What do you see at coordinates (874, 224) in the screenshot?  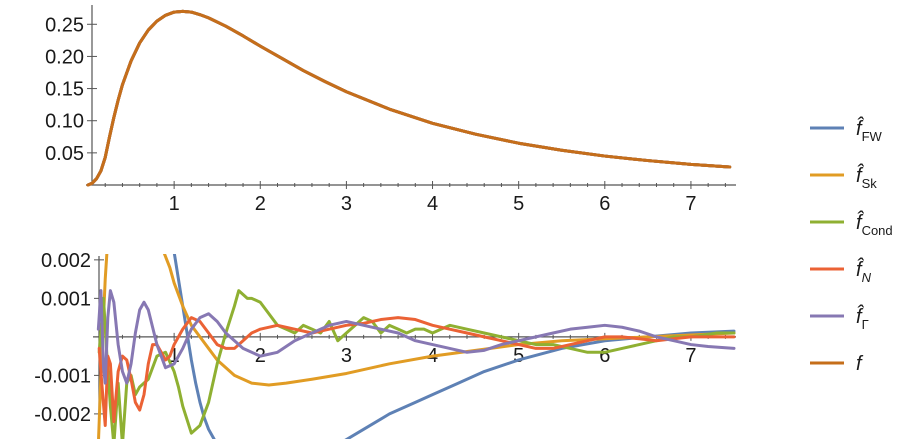 I see `legend-label: f̂Cond` at bounding box center [874, 224].